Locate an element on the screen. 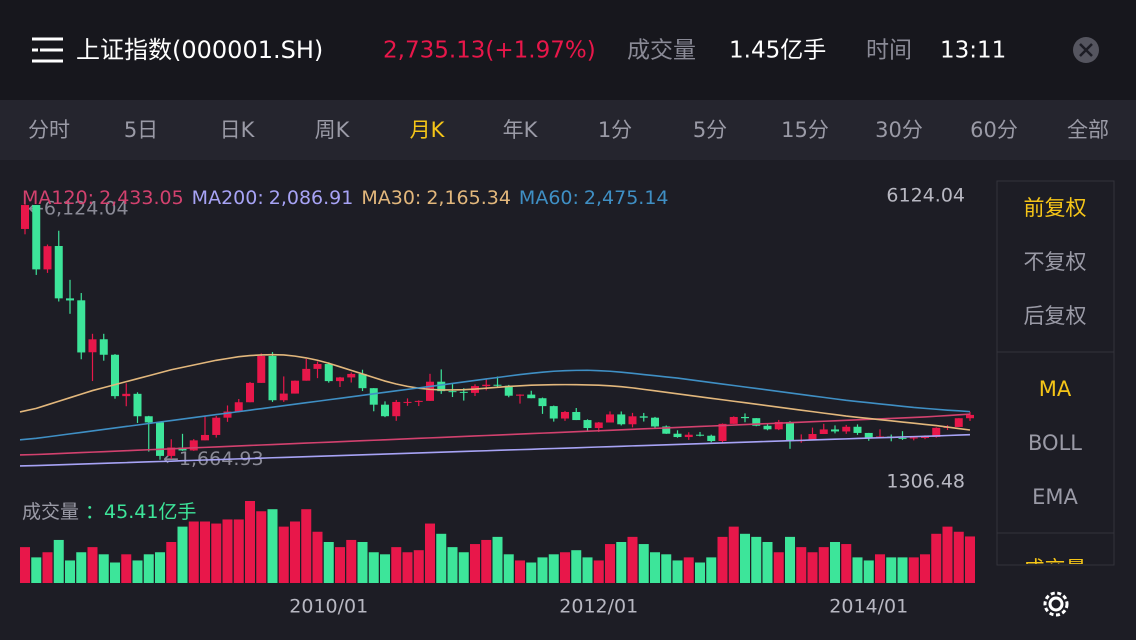 This screenshot has width=1136, height=640. indicator-option: MA is located at coordinates (1055, 389).